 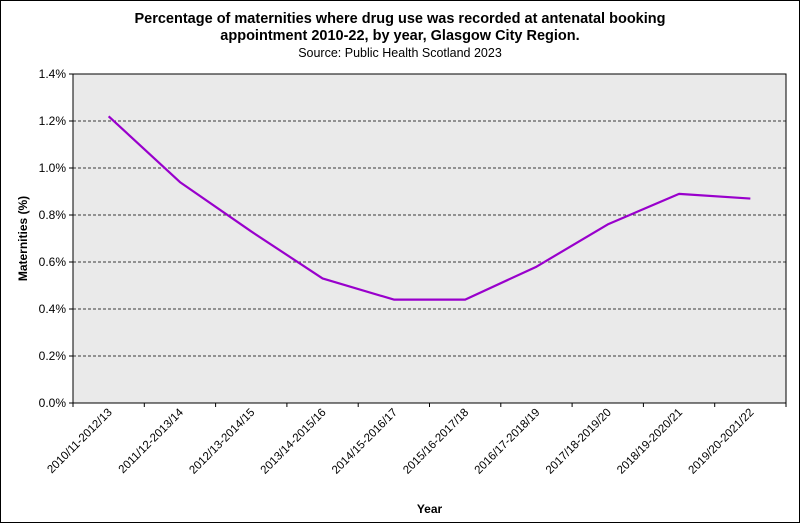 What do you see at coordinates (152, 441) in the screenshot?
I see `x-tick-label: 2011/12-2013/14` at bounding box center [152, 441].